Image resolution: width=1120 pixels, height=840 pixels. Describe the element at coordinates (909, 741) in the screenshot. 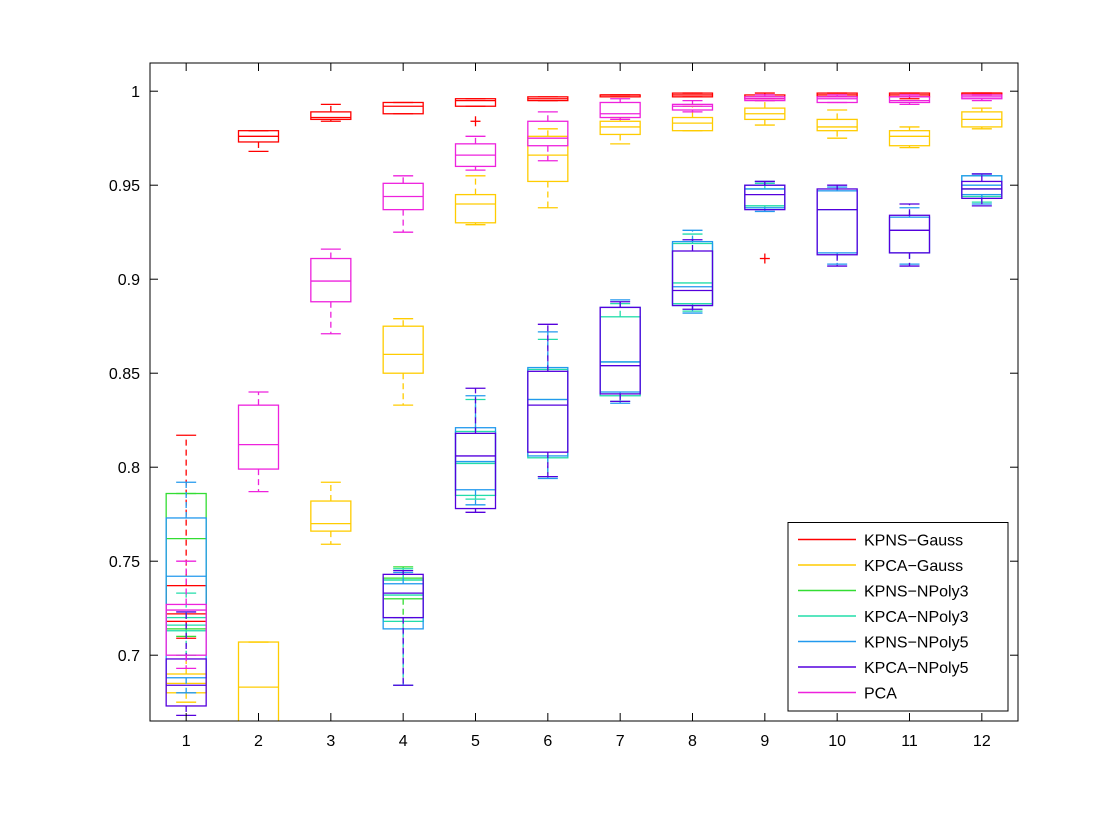

I see `x-tick-label: 11` at that location.